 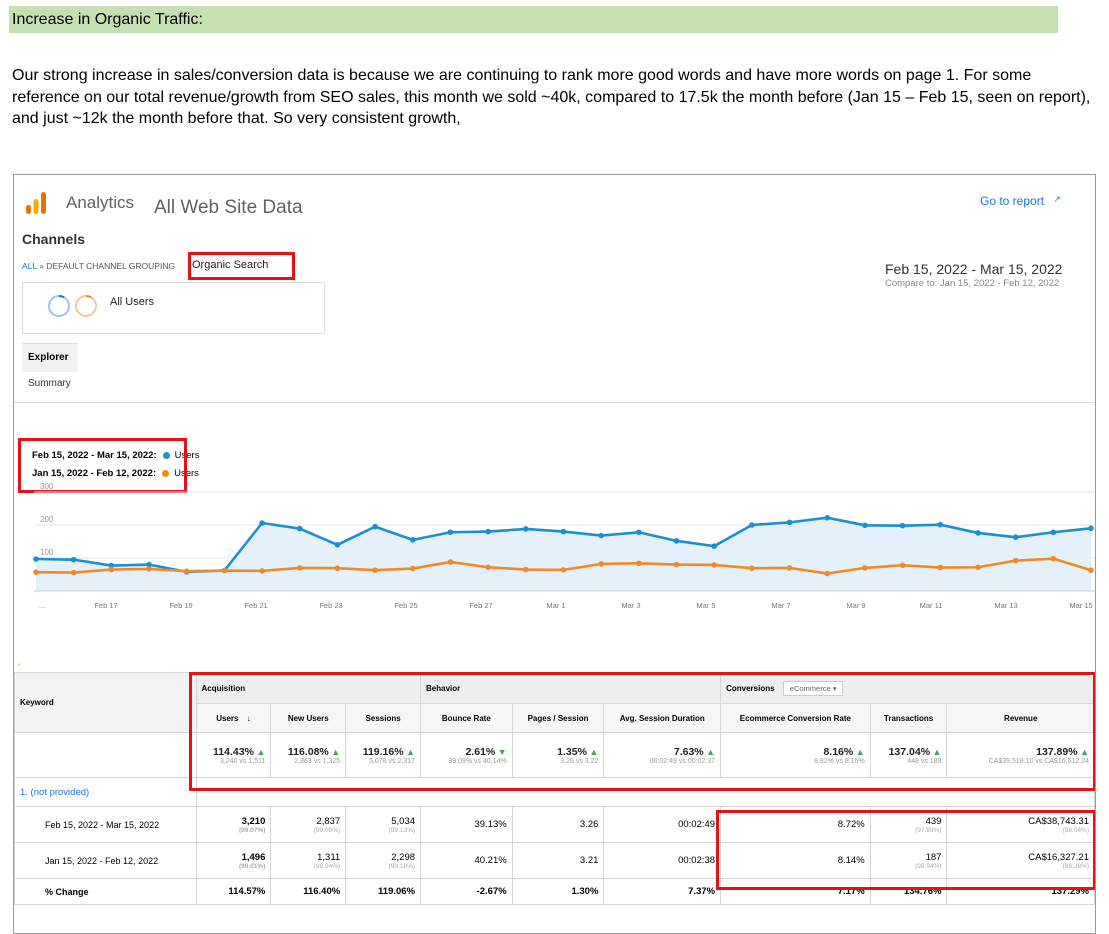 I want to click on column-header: Revenue, so click(x=1020, y=718).